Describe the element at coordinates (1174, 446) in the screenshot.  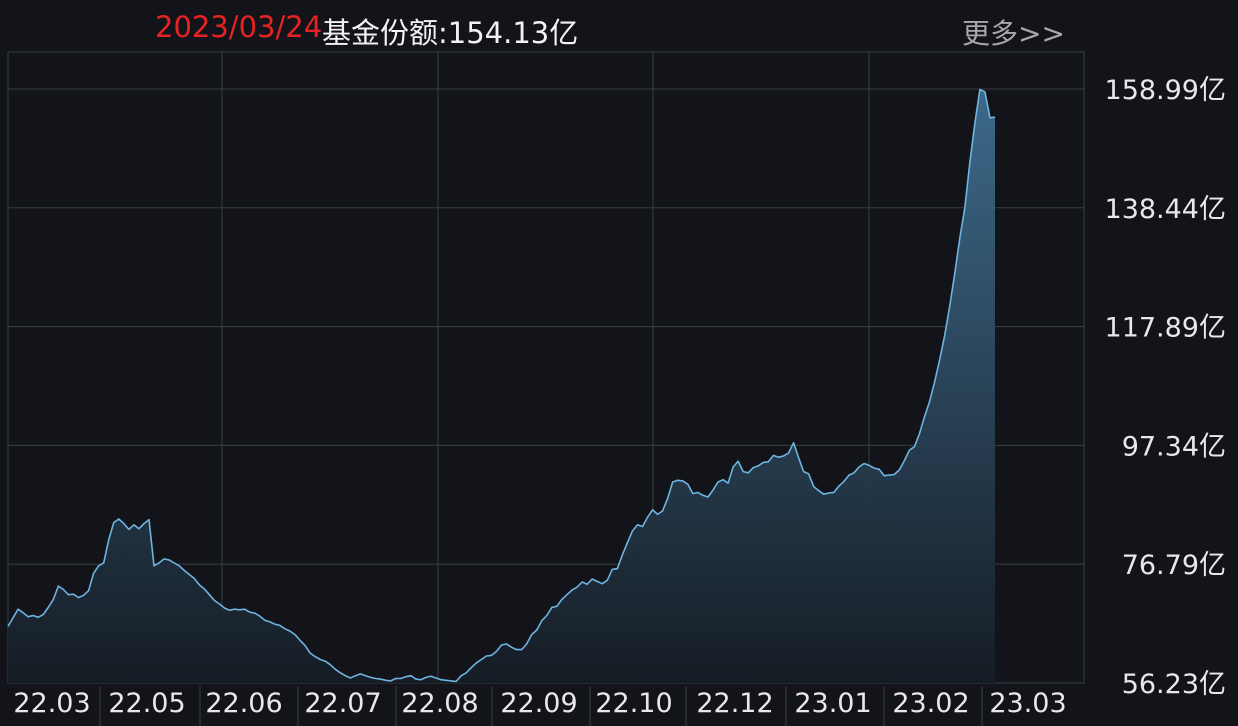
I see `y-tick-label: 97.34亿` at that location.